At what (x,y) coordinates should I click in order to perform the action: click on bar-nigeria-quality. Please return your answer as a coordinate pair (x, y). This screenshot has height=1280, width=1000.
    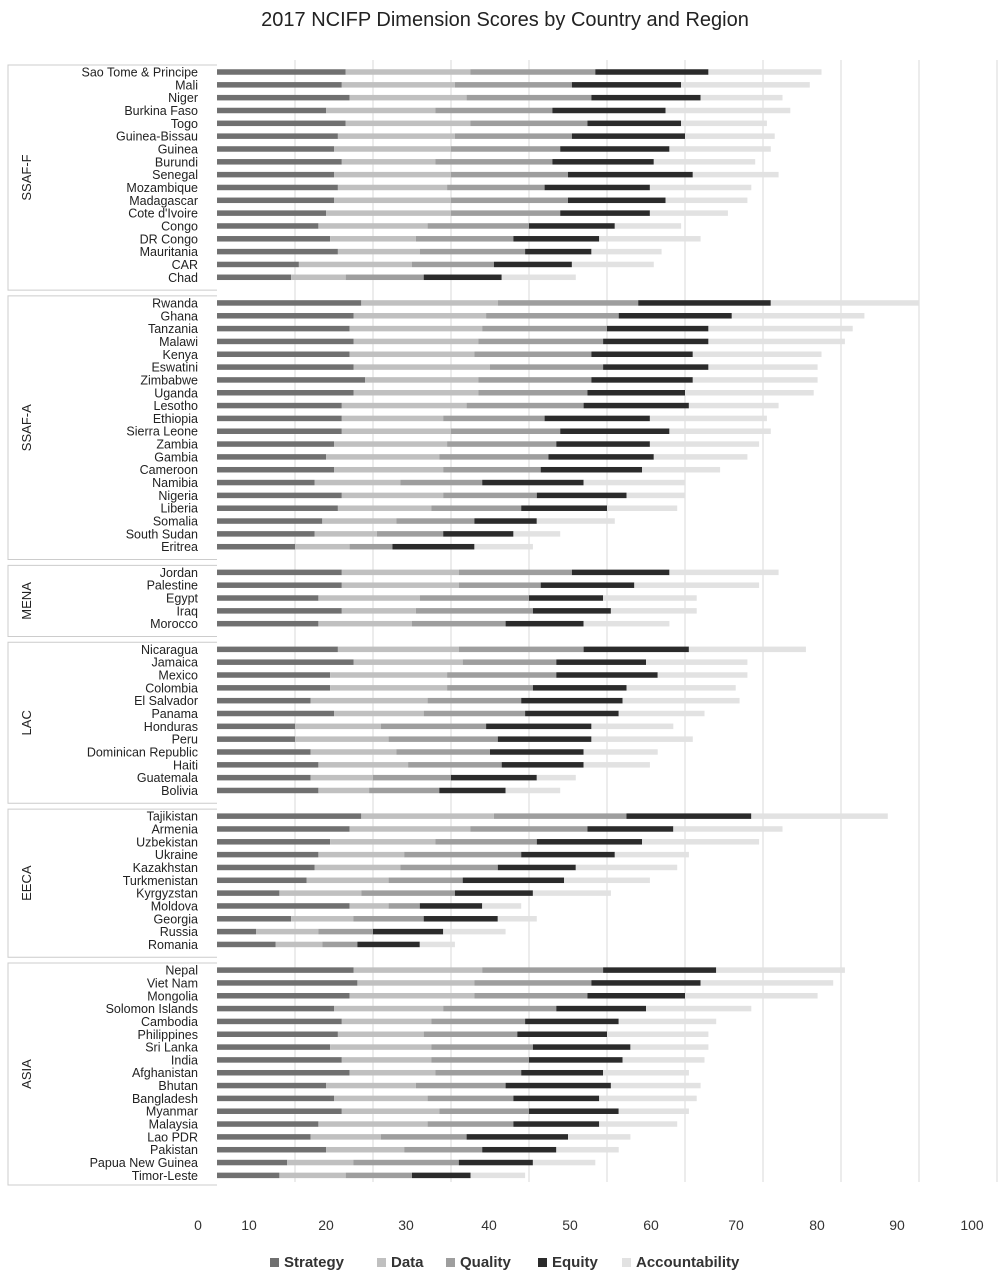
    Looking at the image, I should click on (490, 495).